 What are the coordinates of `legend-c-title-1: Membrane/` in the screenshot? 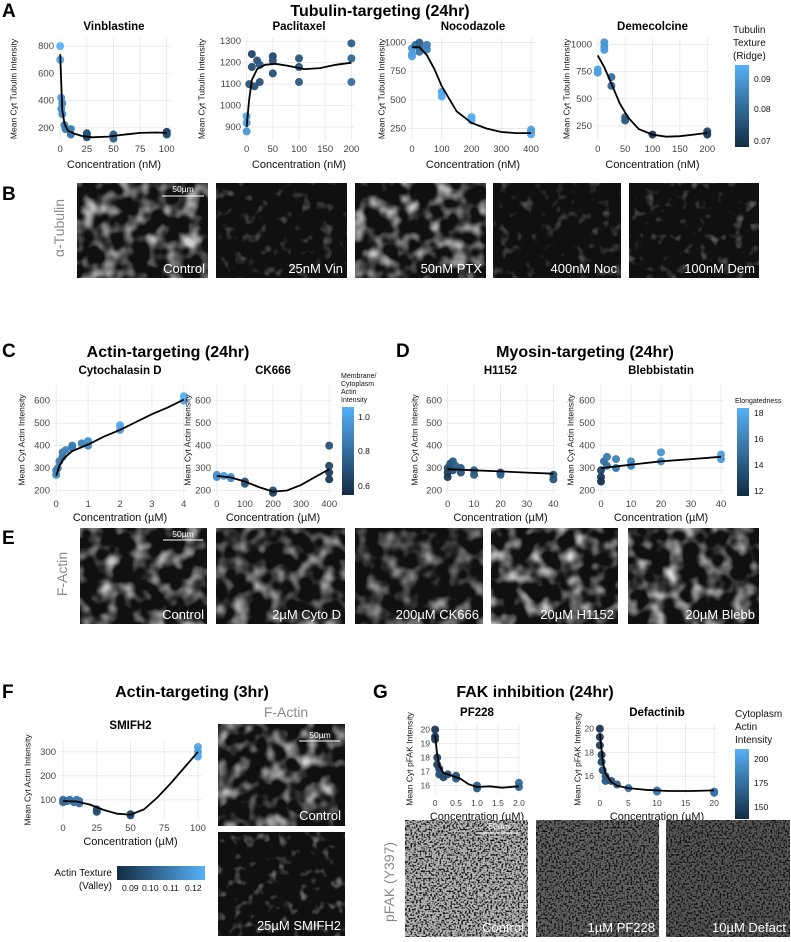 It's located at (358, 376).